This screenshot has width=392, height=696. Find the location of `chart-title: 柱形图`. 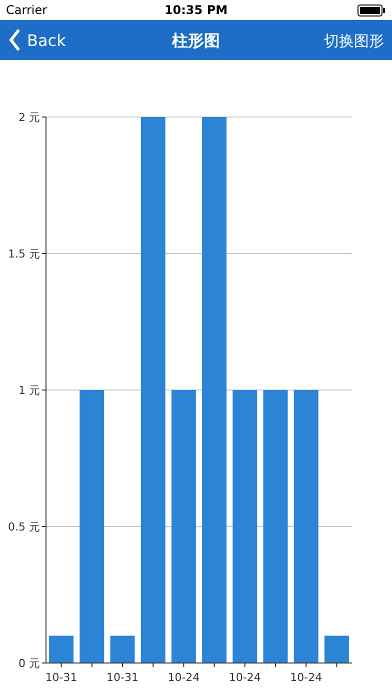

chart-title: 柱形图 is located at coordinates (195, 40).